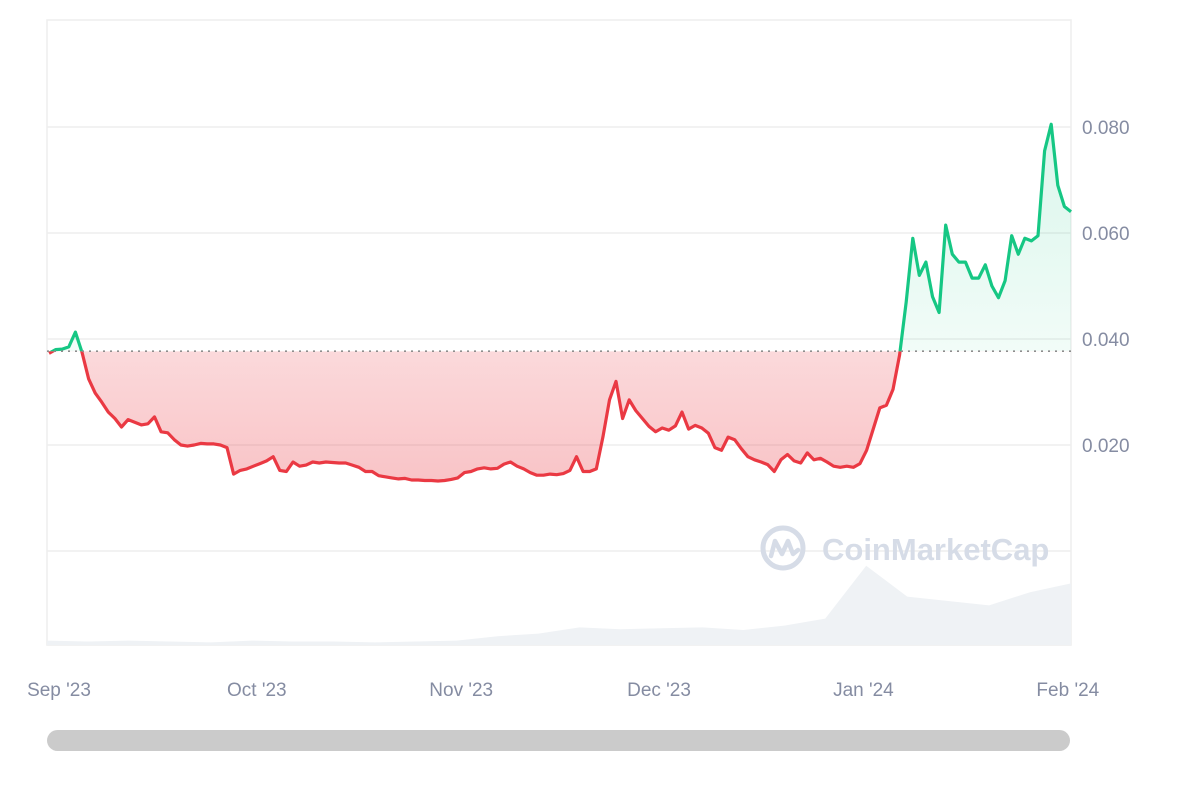  What do you see at coordinates (461, 690) in the screenshot?
I see `x-tick-label: Nov '23` at bounding box center [461, 690].